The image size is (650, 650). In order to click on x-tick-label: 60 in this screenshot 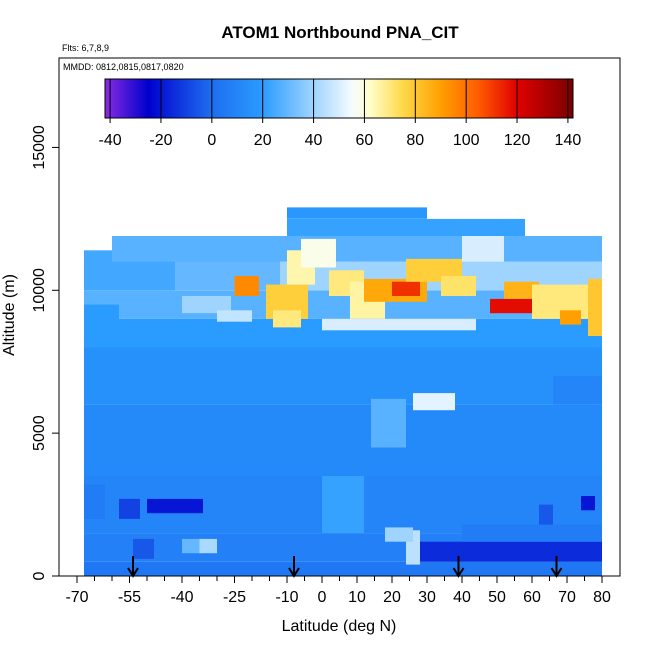, I will do `click(532, 597)`.